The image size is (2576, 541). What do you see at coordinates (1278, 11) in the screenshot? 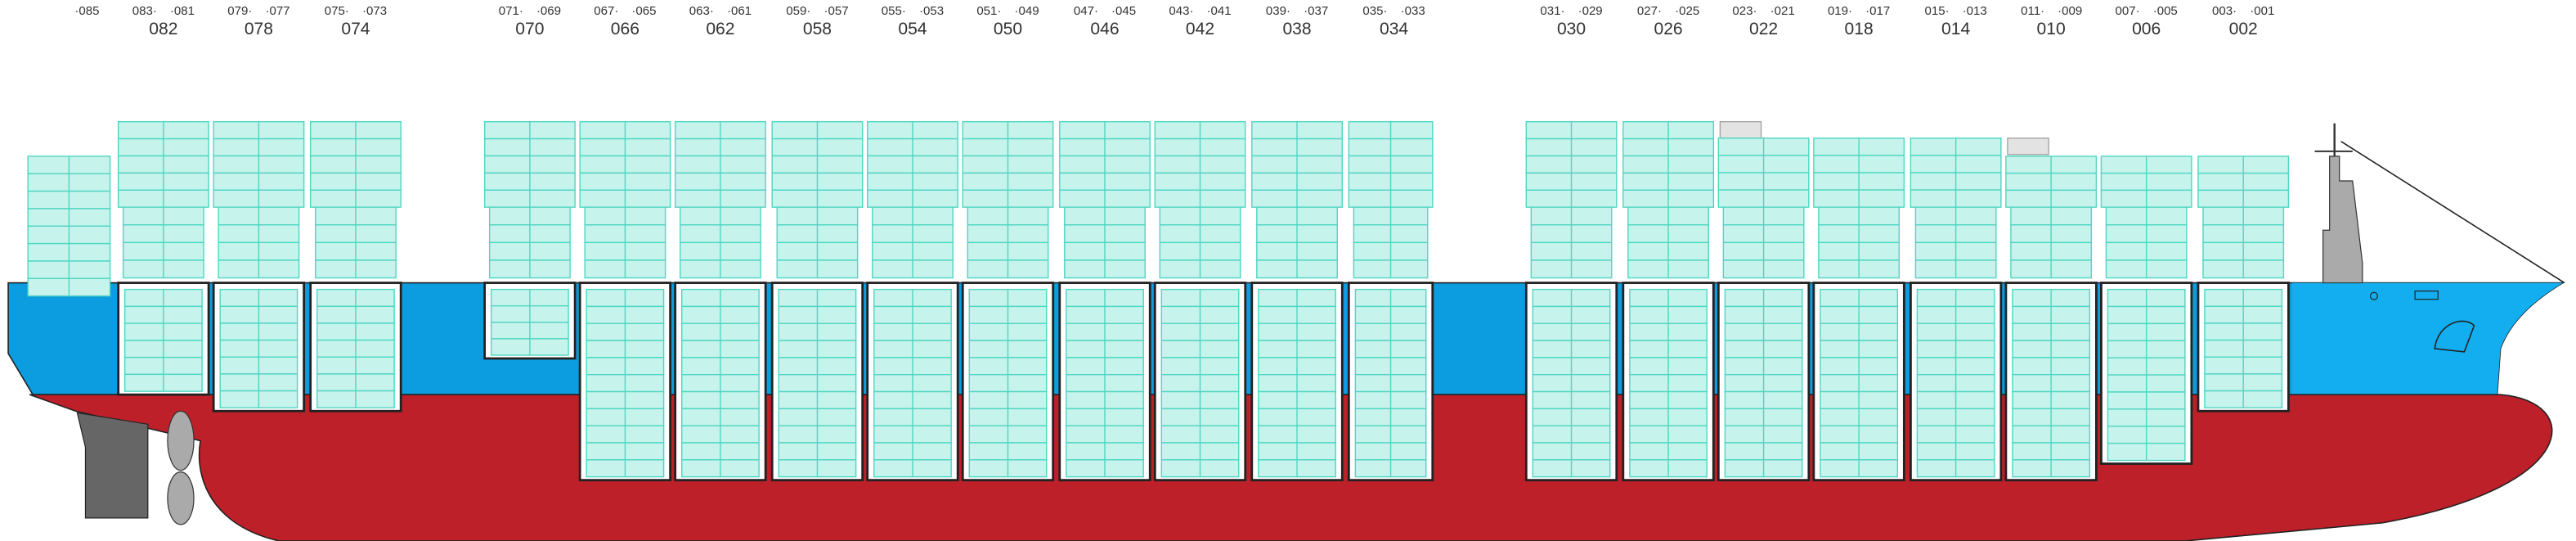
I see `bay-odd-label: 039·` at bounding box center [1278, 11].